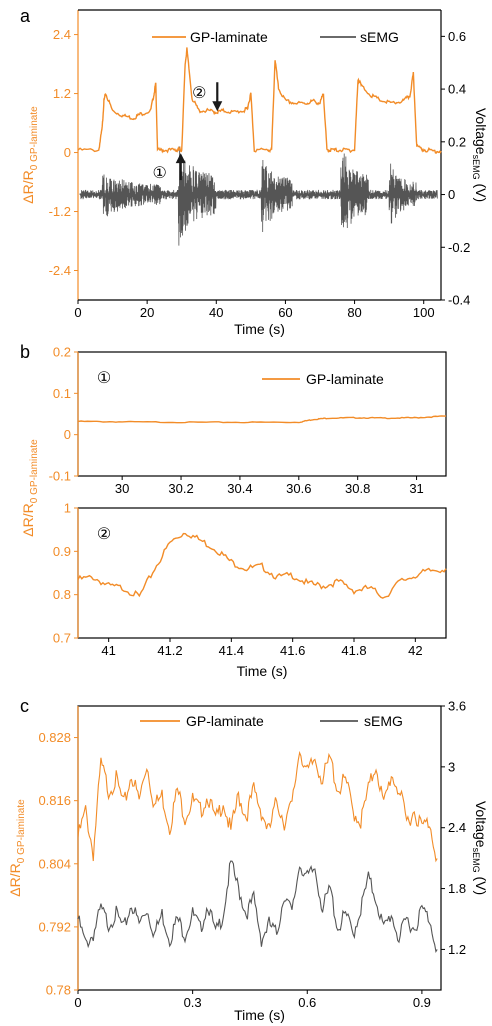  What do you see at coordinates (457, 706) in the screenshot?
I see `c-ytick-right-label-4: 3.6` at bounding box center [457, 706].